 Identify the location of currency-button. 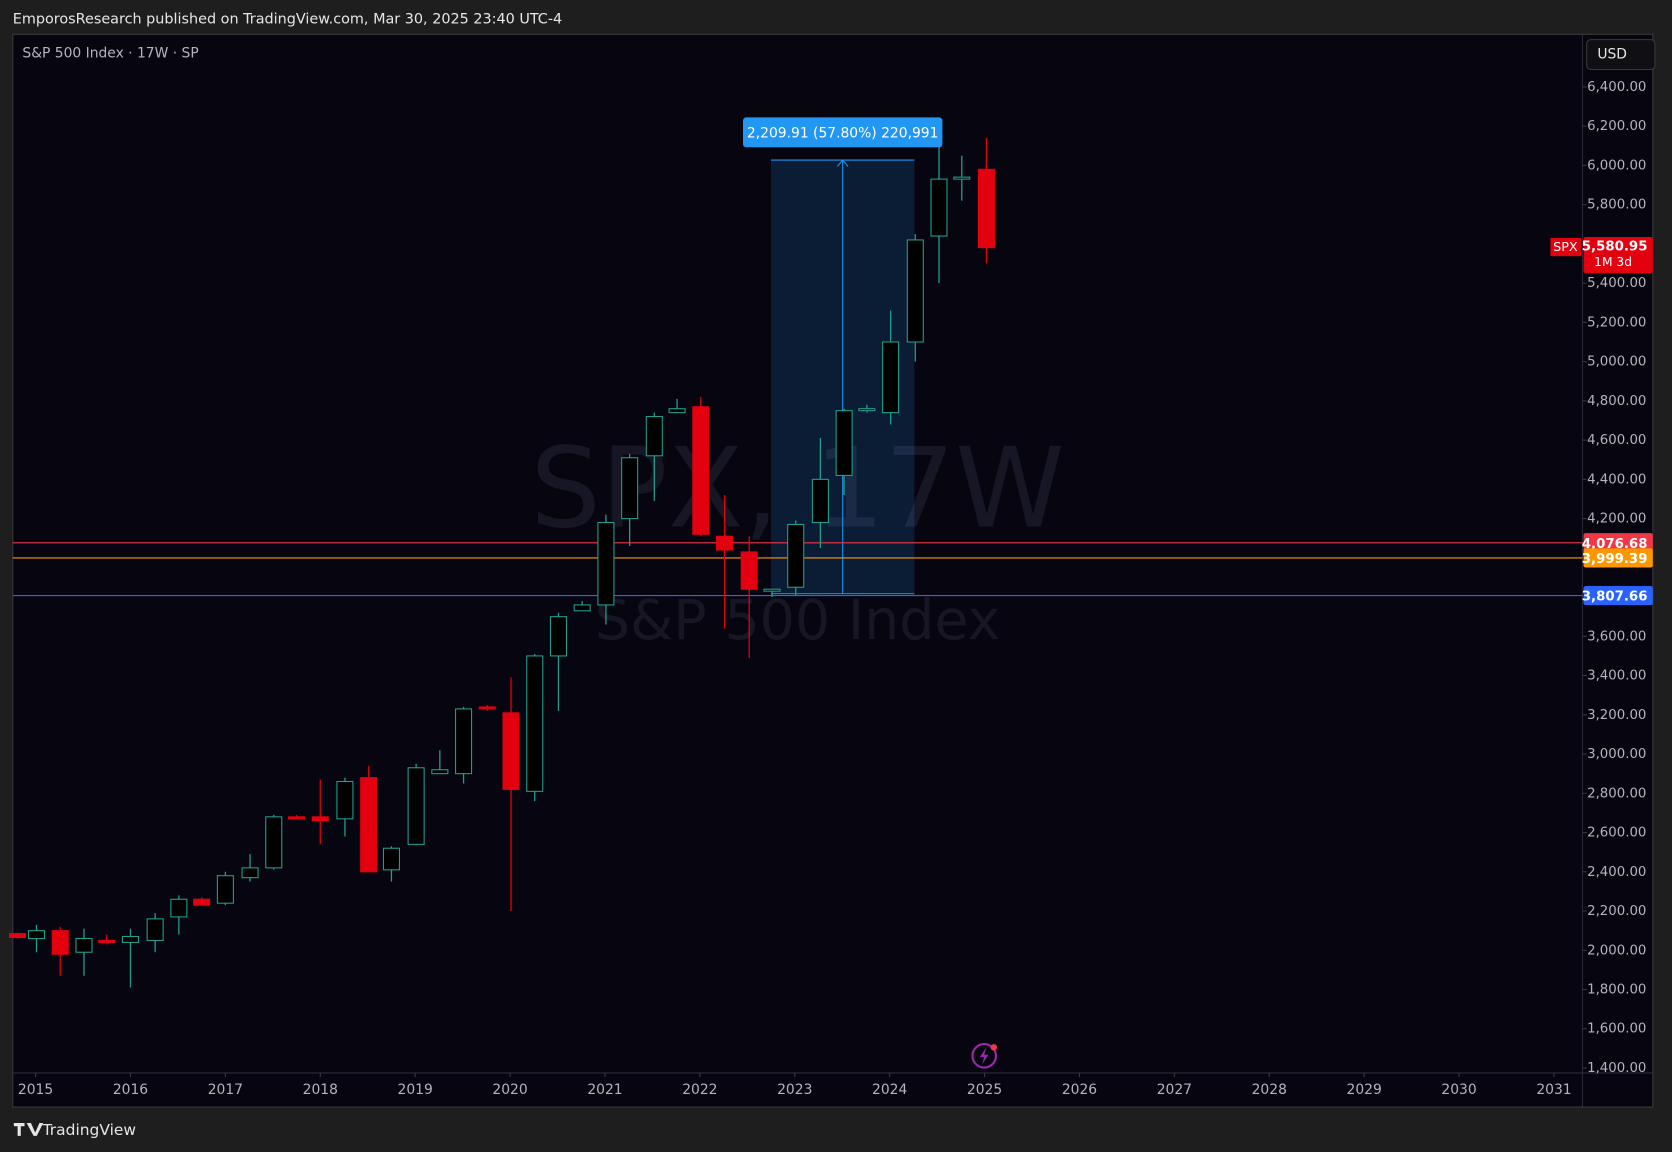
(1621, 55).